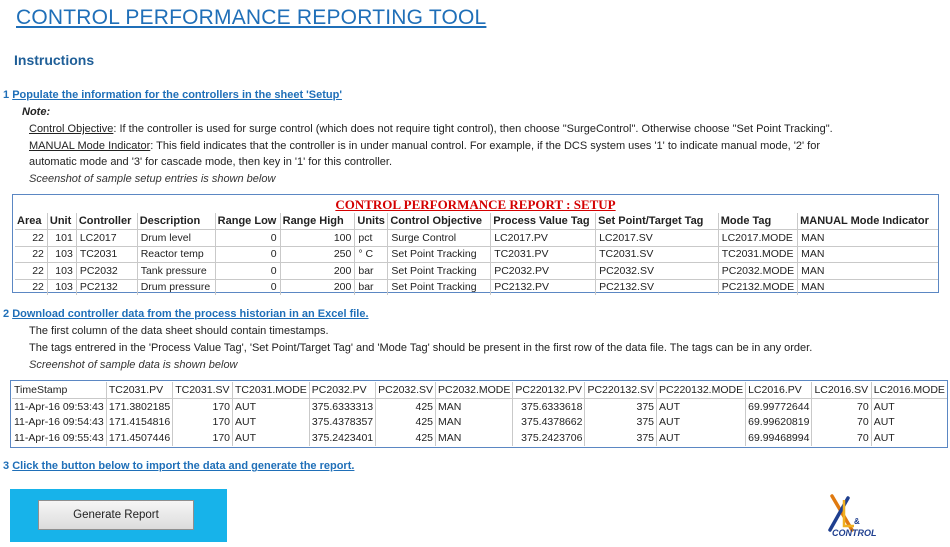  What do you see at coordinates (439, 221) in the screenshot?
I see `setup-col-header: Control Objective` at bounding box center [439, 221].